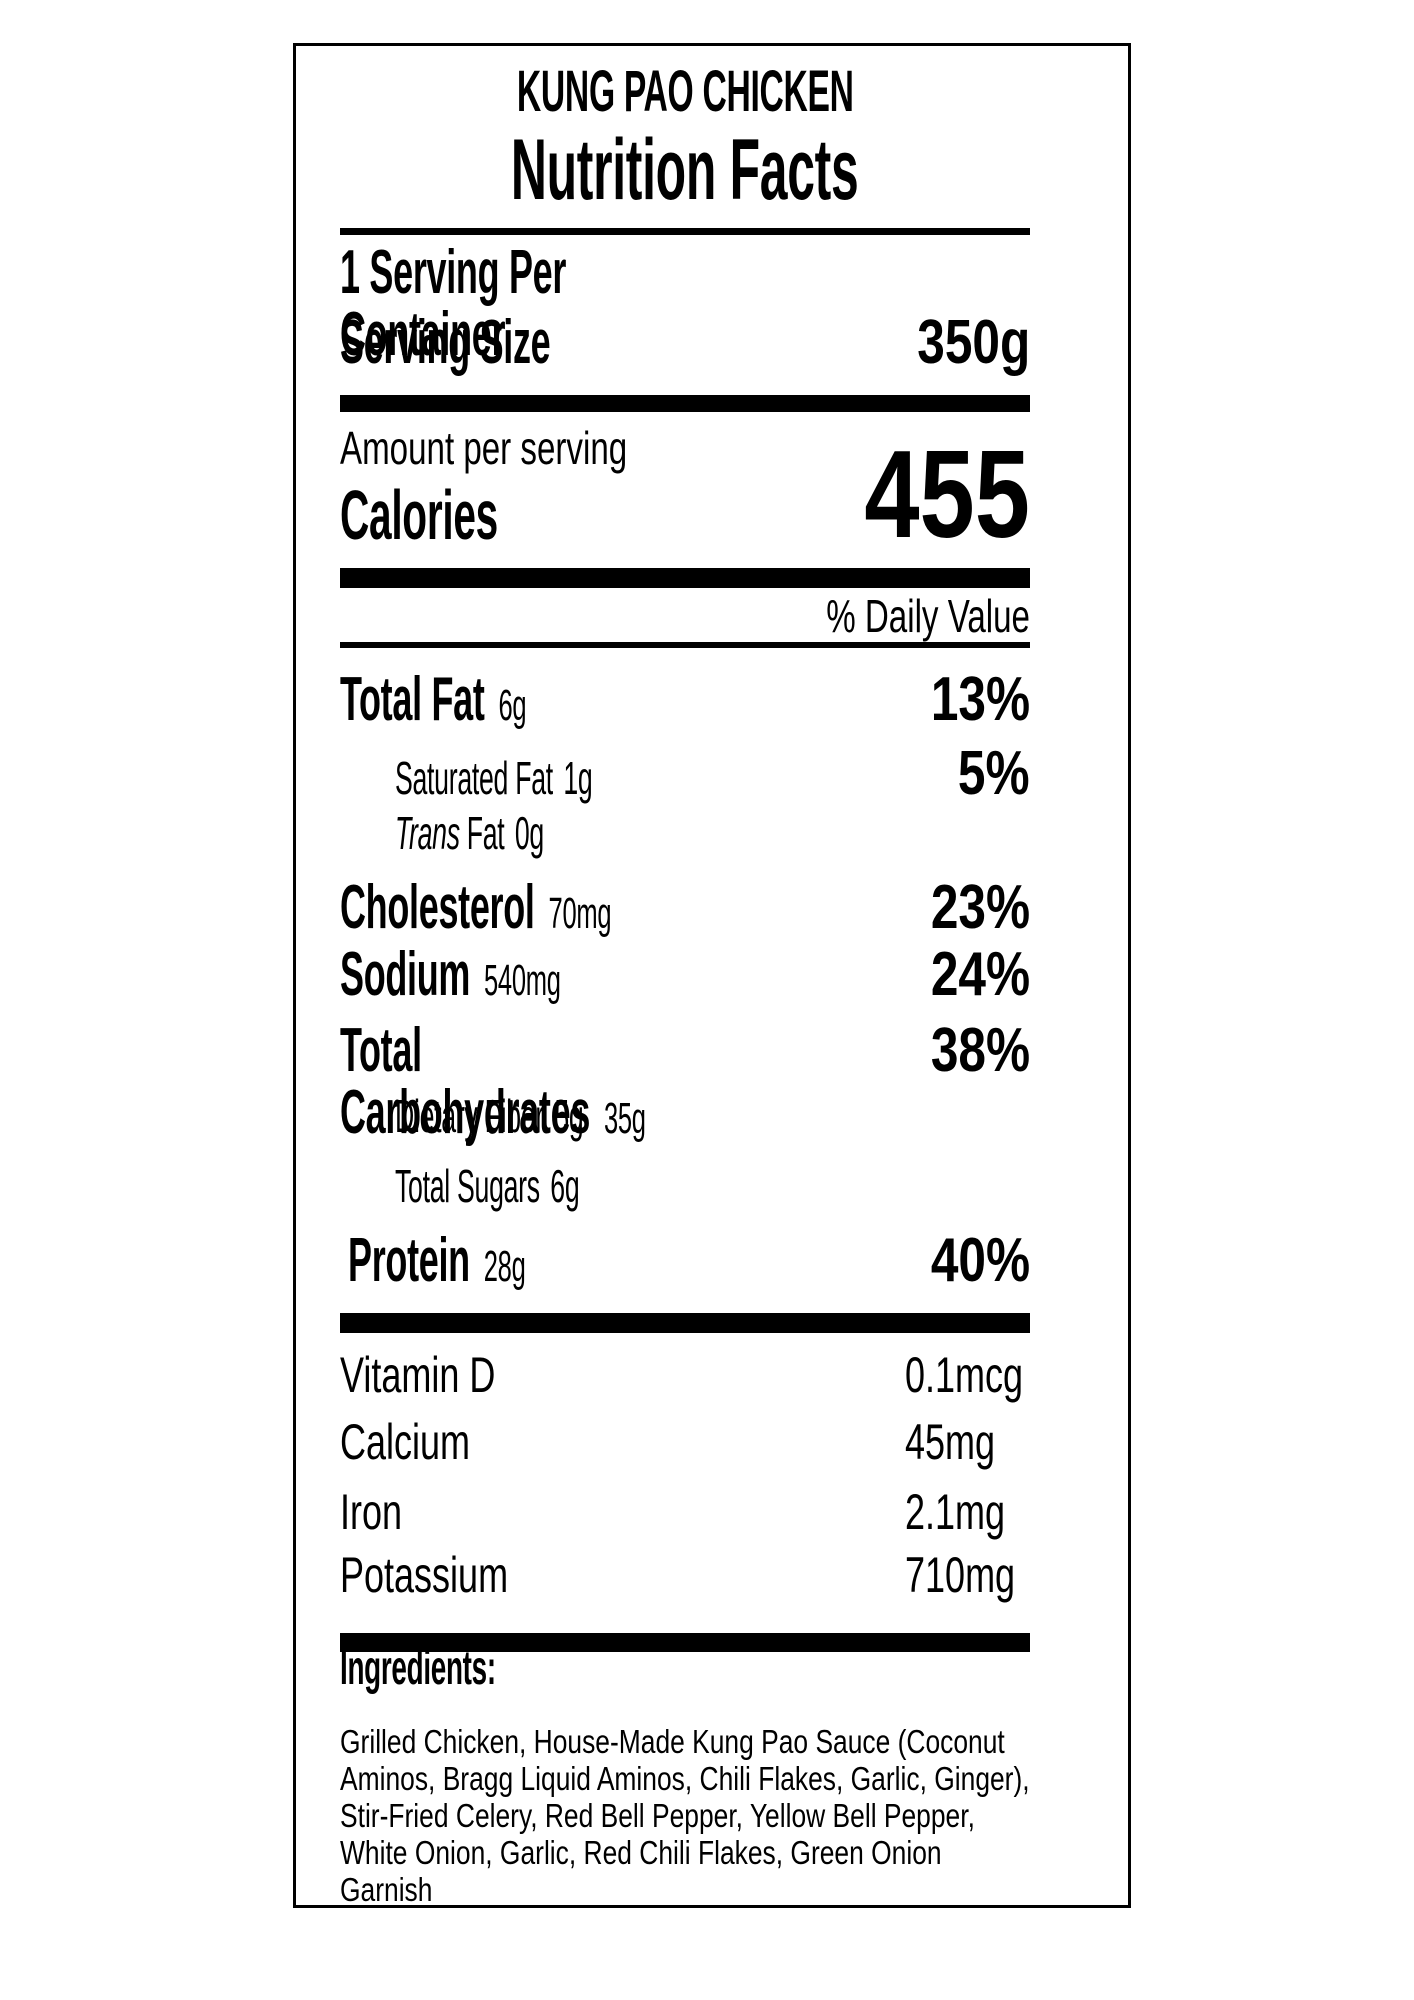 Image resolution: width=1414 pixels, height=2000 pixels. What do you see at coordinates (685, 1375) in the screenshot?
I see `micronutrient-row-vitamin-d: Vitamin D 0.1mcg` at bounding box center [685, 1375].